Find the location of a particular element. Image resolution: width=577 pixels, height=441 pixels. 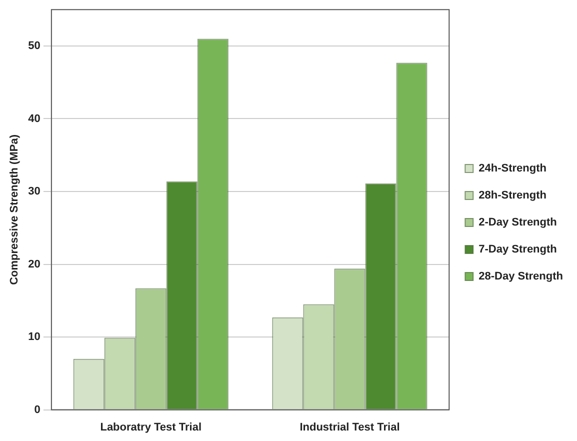

y-tick-label: 10 is located at coordinates (34, 337).